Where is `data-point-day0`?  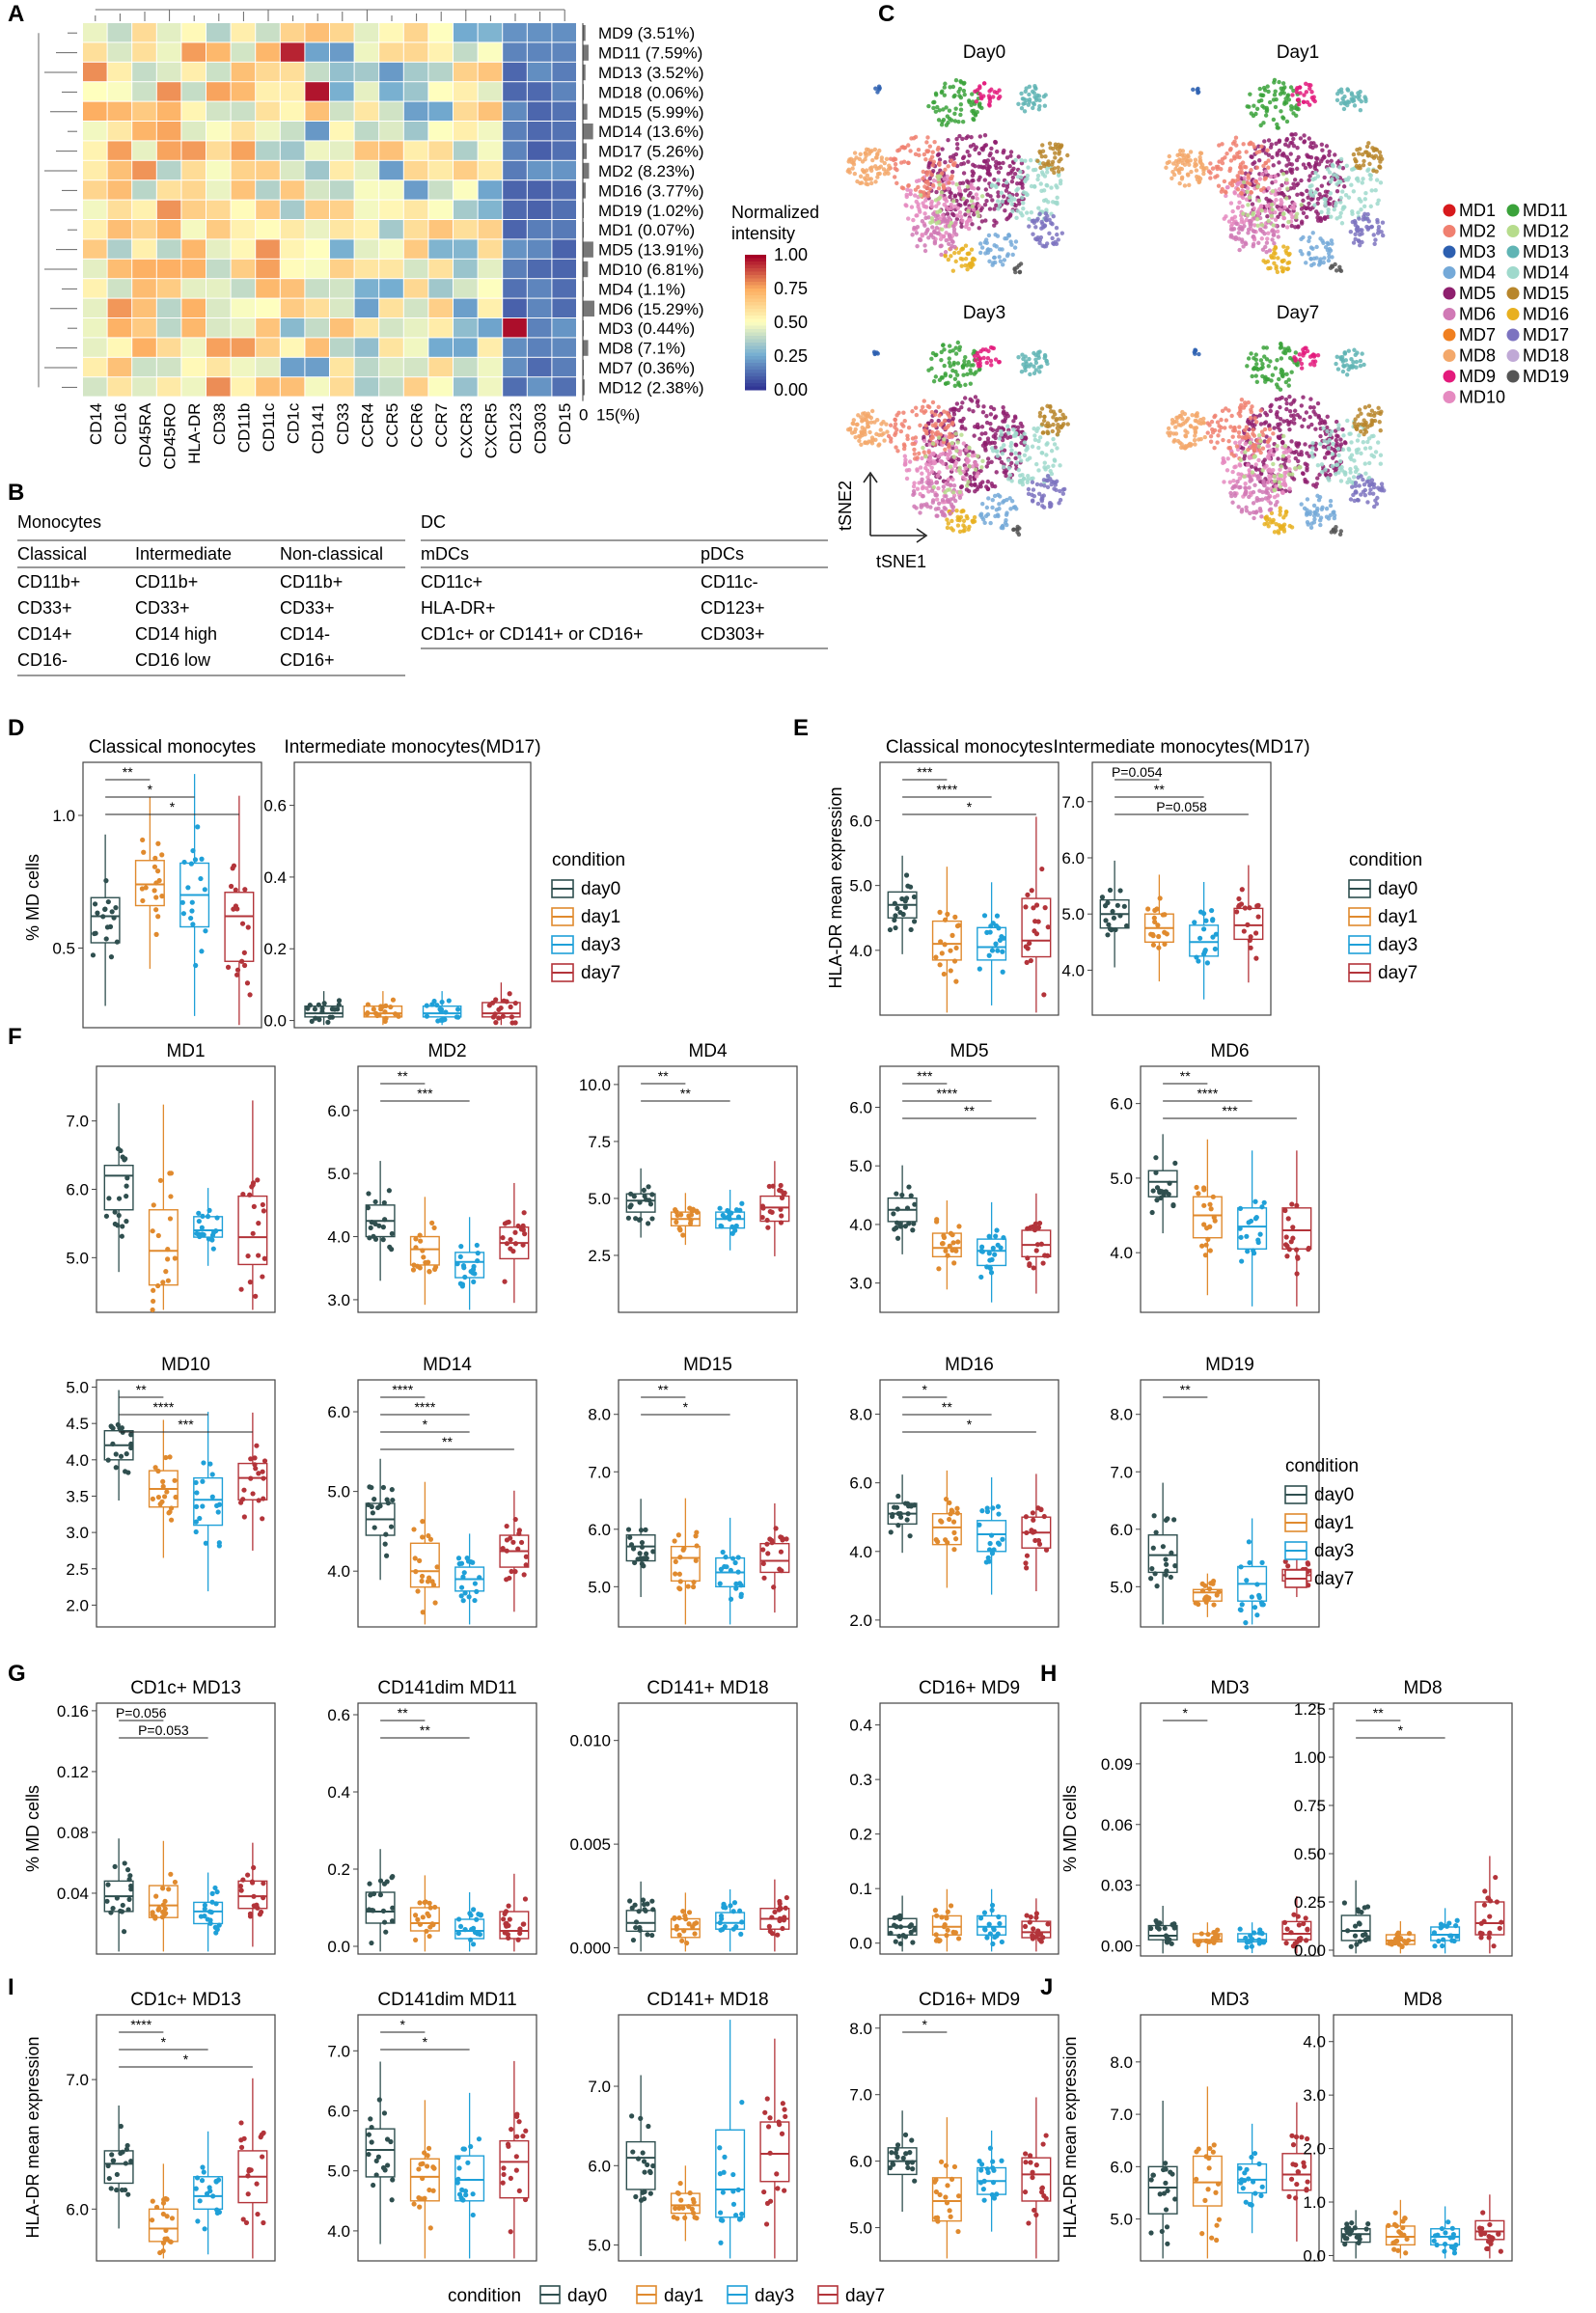 data-point-day0 is located at coordinates (111, 926).